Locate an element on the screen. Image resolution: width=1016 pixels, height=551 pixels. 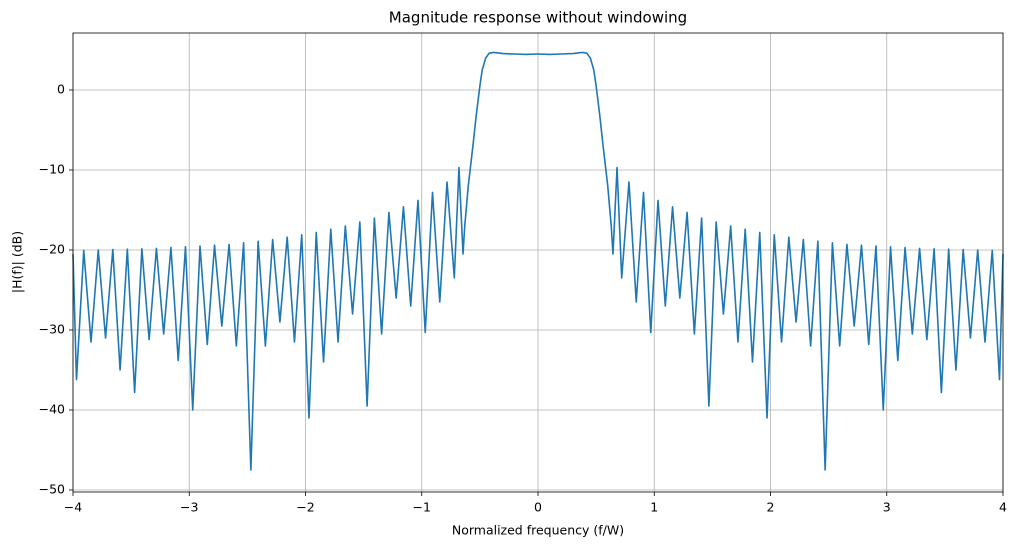
y-tick-label: −30 is located at coordinates (52, 329).